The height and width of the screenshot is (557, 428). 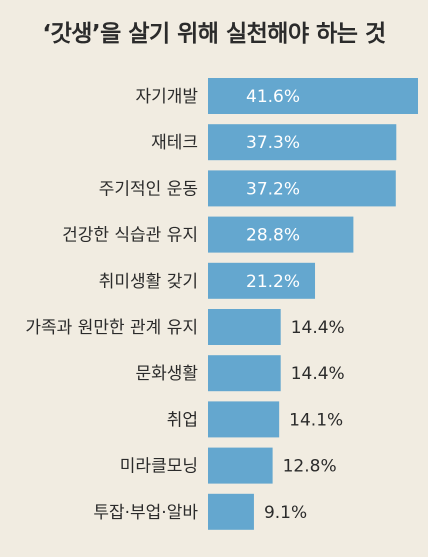 I want to click on chart-title: ‘갓생’을 살기 위해 실천해야 하는 것, so click(x=214, y=34).